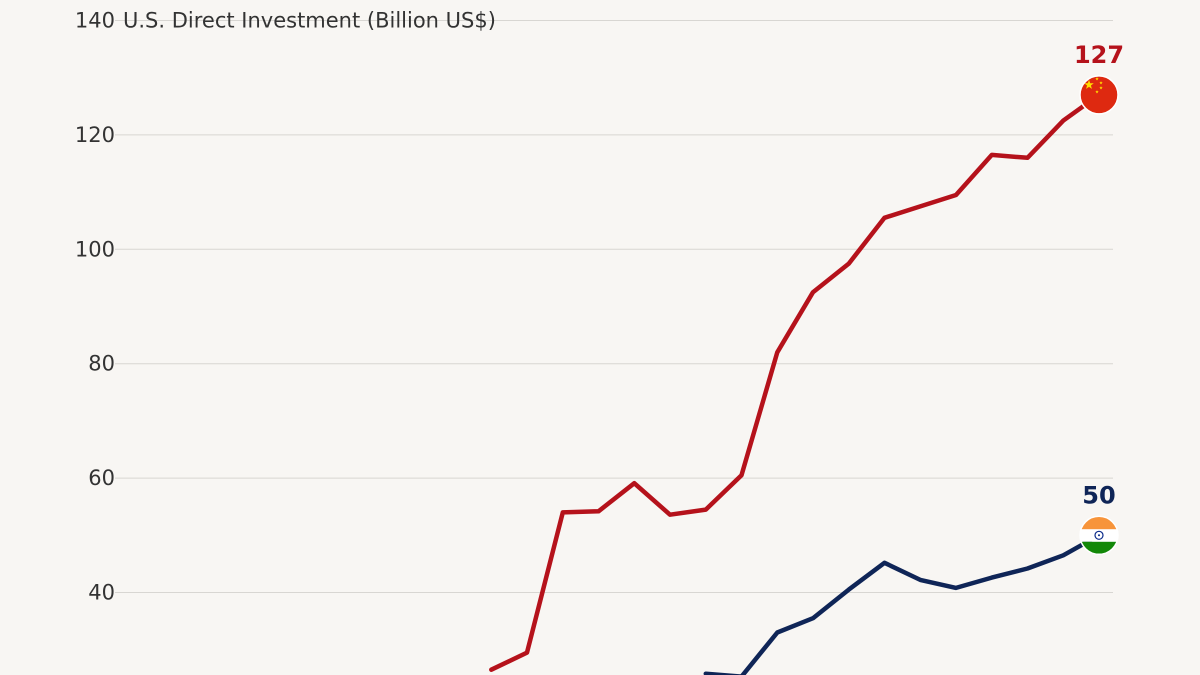 This screenshot has height=675, width=1200. What do you see at coordinates (1099, 95) in the screenshot?
I see `china-flag-icon` at bounding box center [1099, 95].